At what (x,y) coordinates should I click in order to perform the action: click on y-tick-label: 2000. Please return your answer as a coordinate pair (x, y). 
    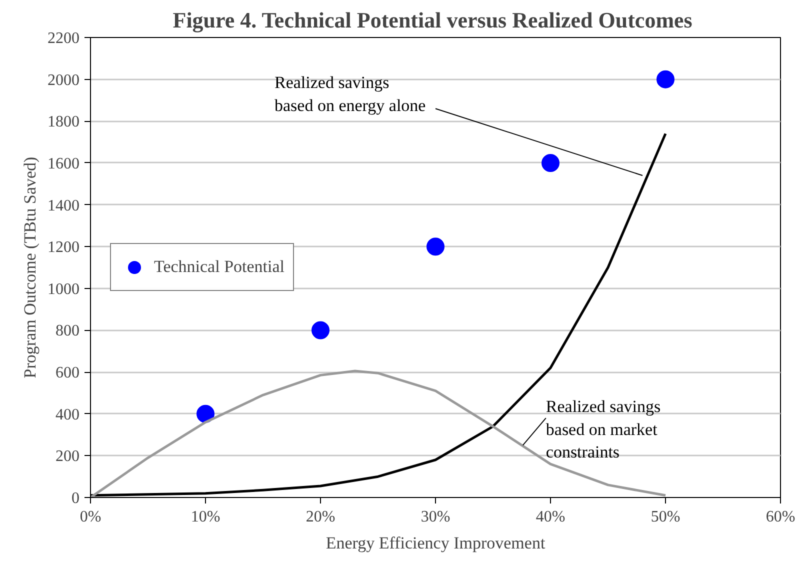
    Looking at the image, I should click on (64, 80).